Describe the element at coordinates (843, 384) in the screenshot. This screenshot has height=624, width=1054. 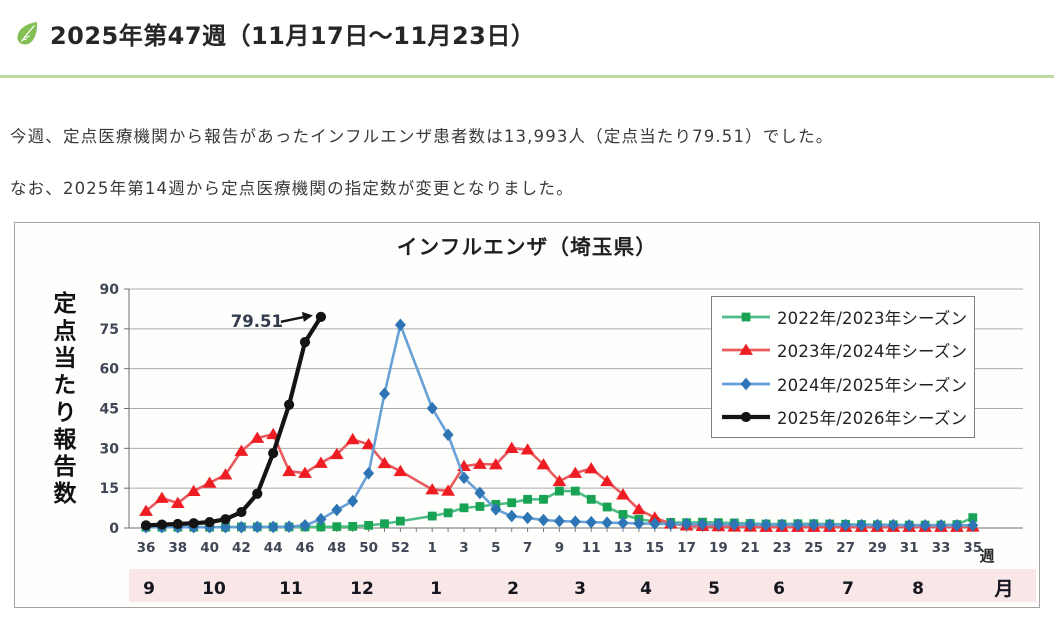
I see `legend-item: 2024年/2025年シーズン` at that location.